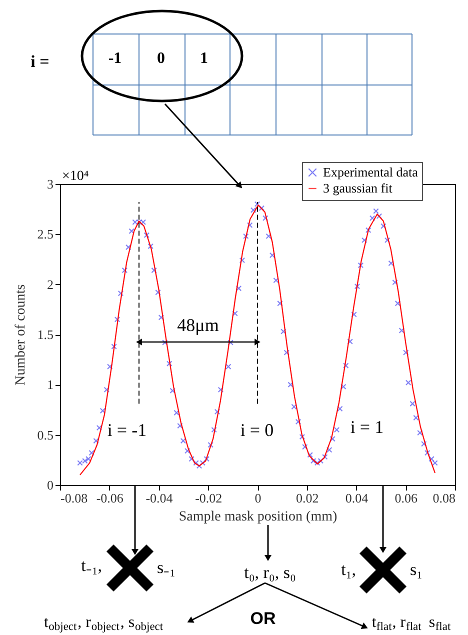 This screenshot has width=468, height=635. Describe the element at coordinates (110, 498) in the screenshot. I see `x-tick-label: -0.06` at that location.